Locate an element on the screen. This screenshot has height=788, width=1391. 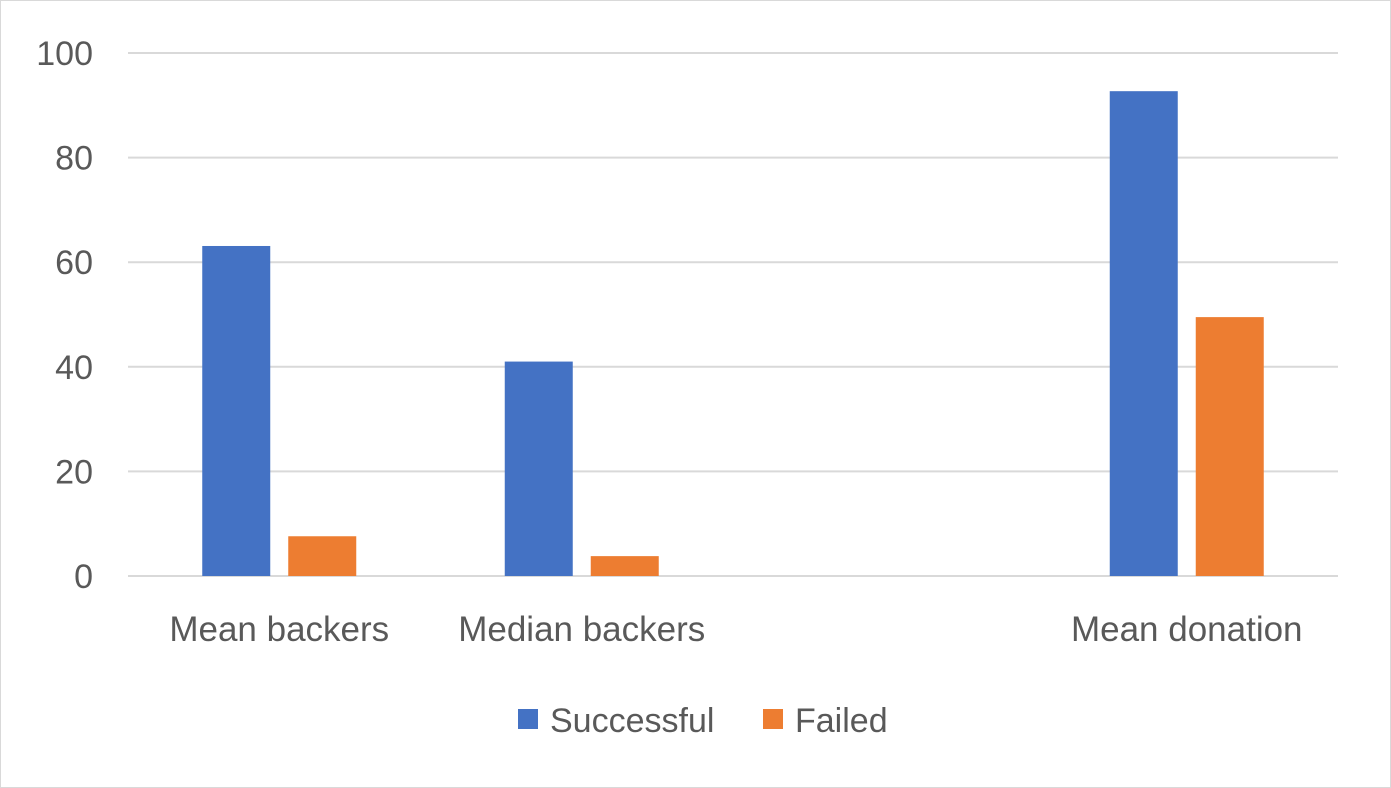
legend: Successful Failed is located at coordinates (703, 721).